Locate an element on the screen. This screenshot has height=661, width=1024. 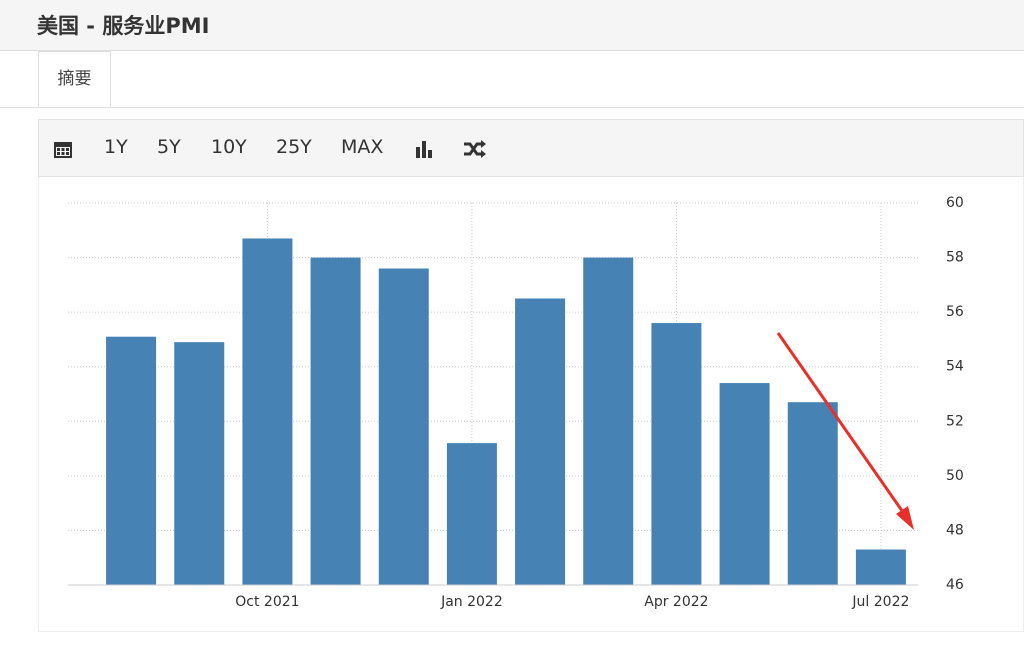
y-tick-label: 58 is located at coordinates (955, 258).